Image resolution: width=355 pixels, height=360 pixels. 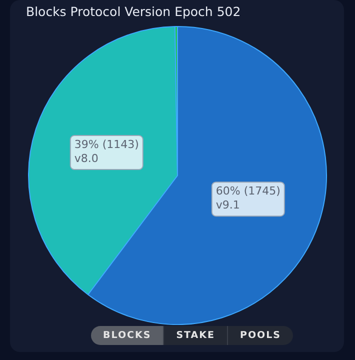 I want to click on data-label: 60% (1745), so click(x=248, y=191).